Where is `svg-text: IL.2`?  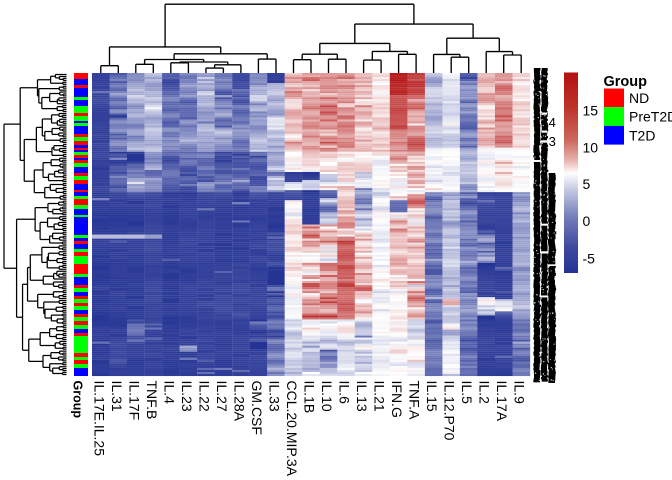
svg-text: IL.2 is located at coordinates (485, 393).